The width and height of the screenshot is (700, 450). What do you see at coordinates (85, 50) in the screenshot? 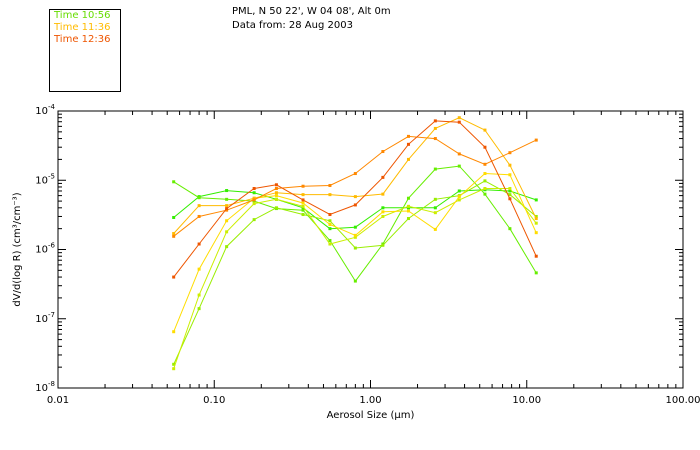
I see `legend-box` at bounding box center [85, 50].